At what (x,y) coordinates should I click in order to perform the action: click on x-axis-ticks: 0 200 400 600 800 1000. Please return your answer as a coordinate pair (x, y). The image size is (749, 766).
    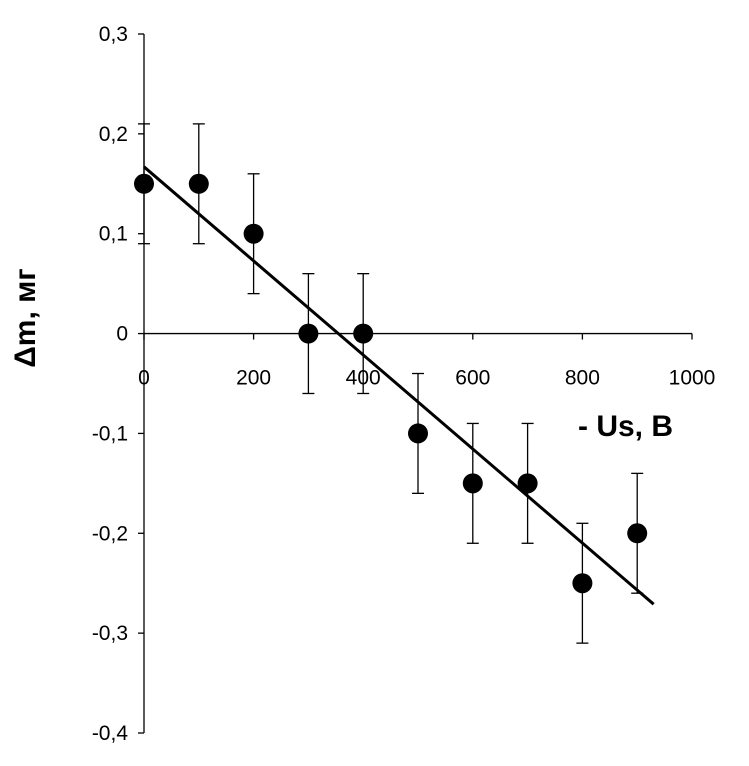
    Looking at the image, I should click on (427, 361).